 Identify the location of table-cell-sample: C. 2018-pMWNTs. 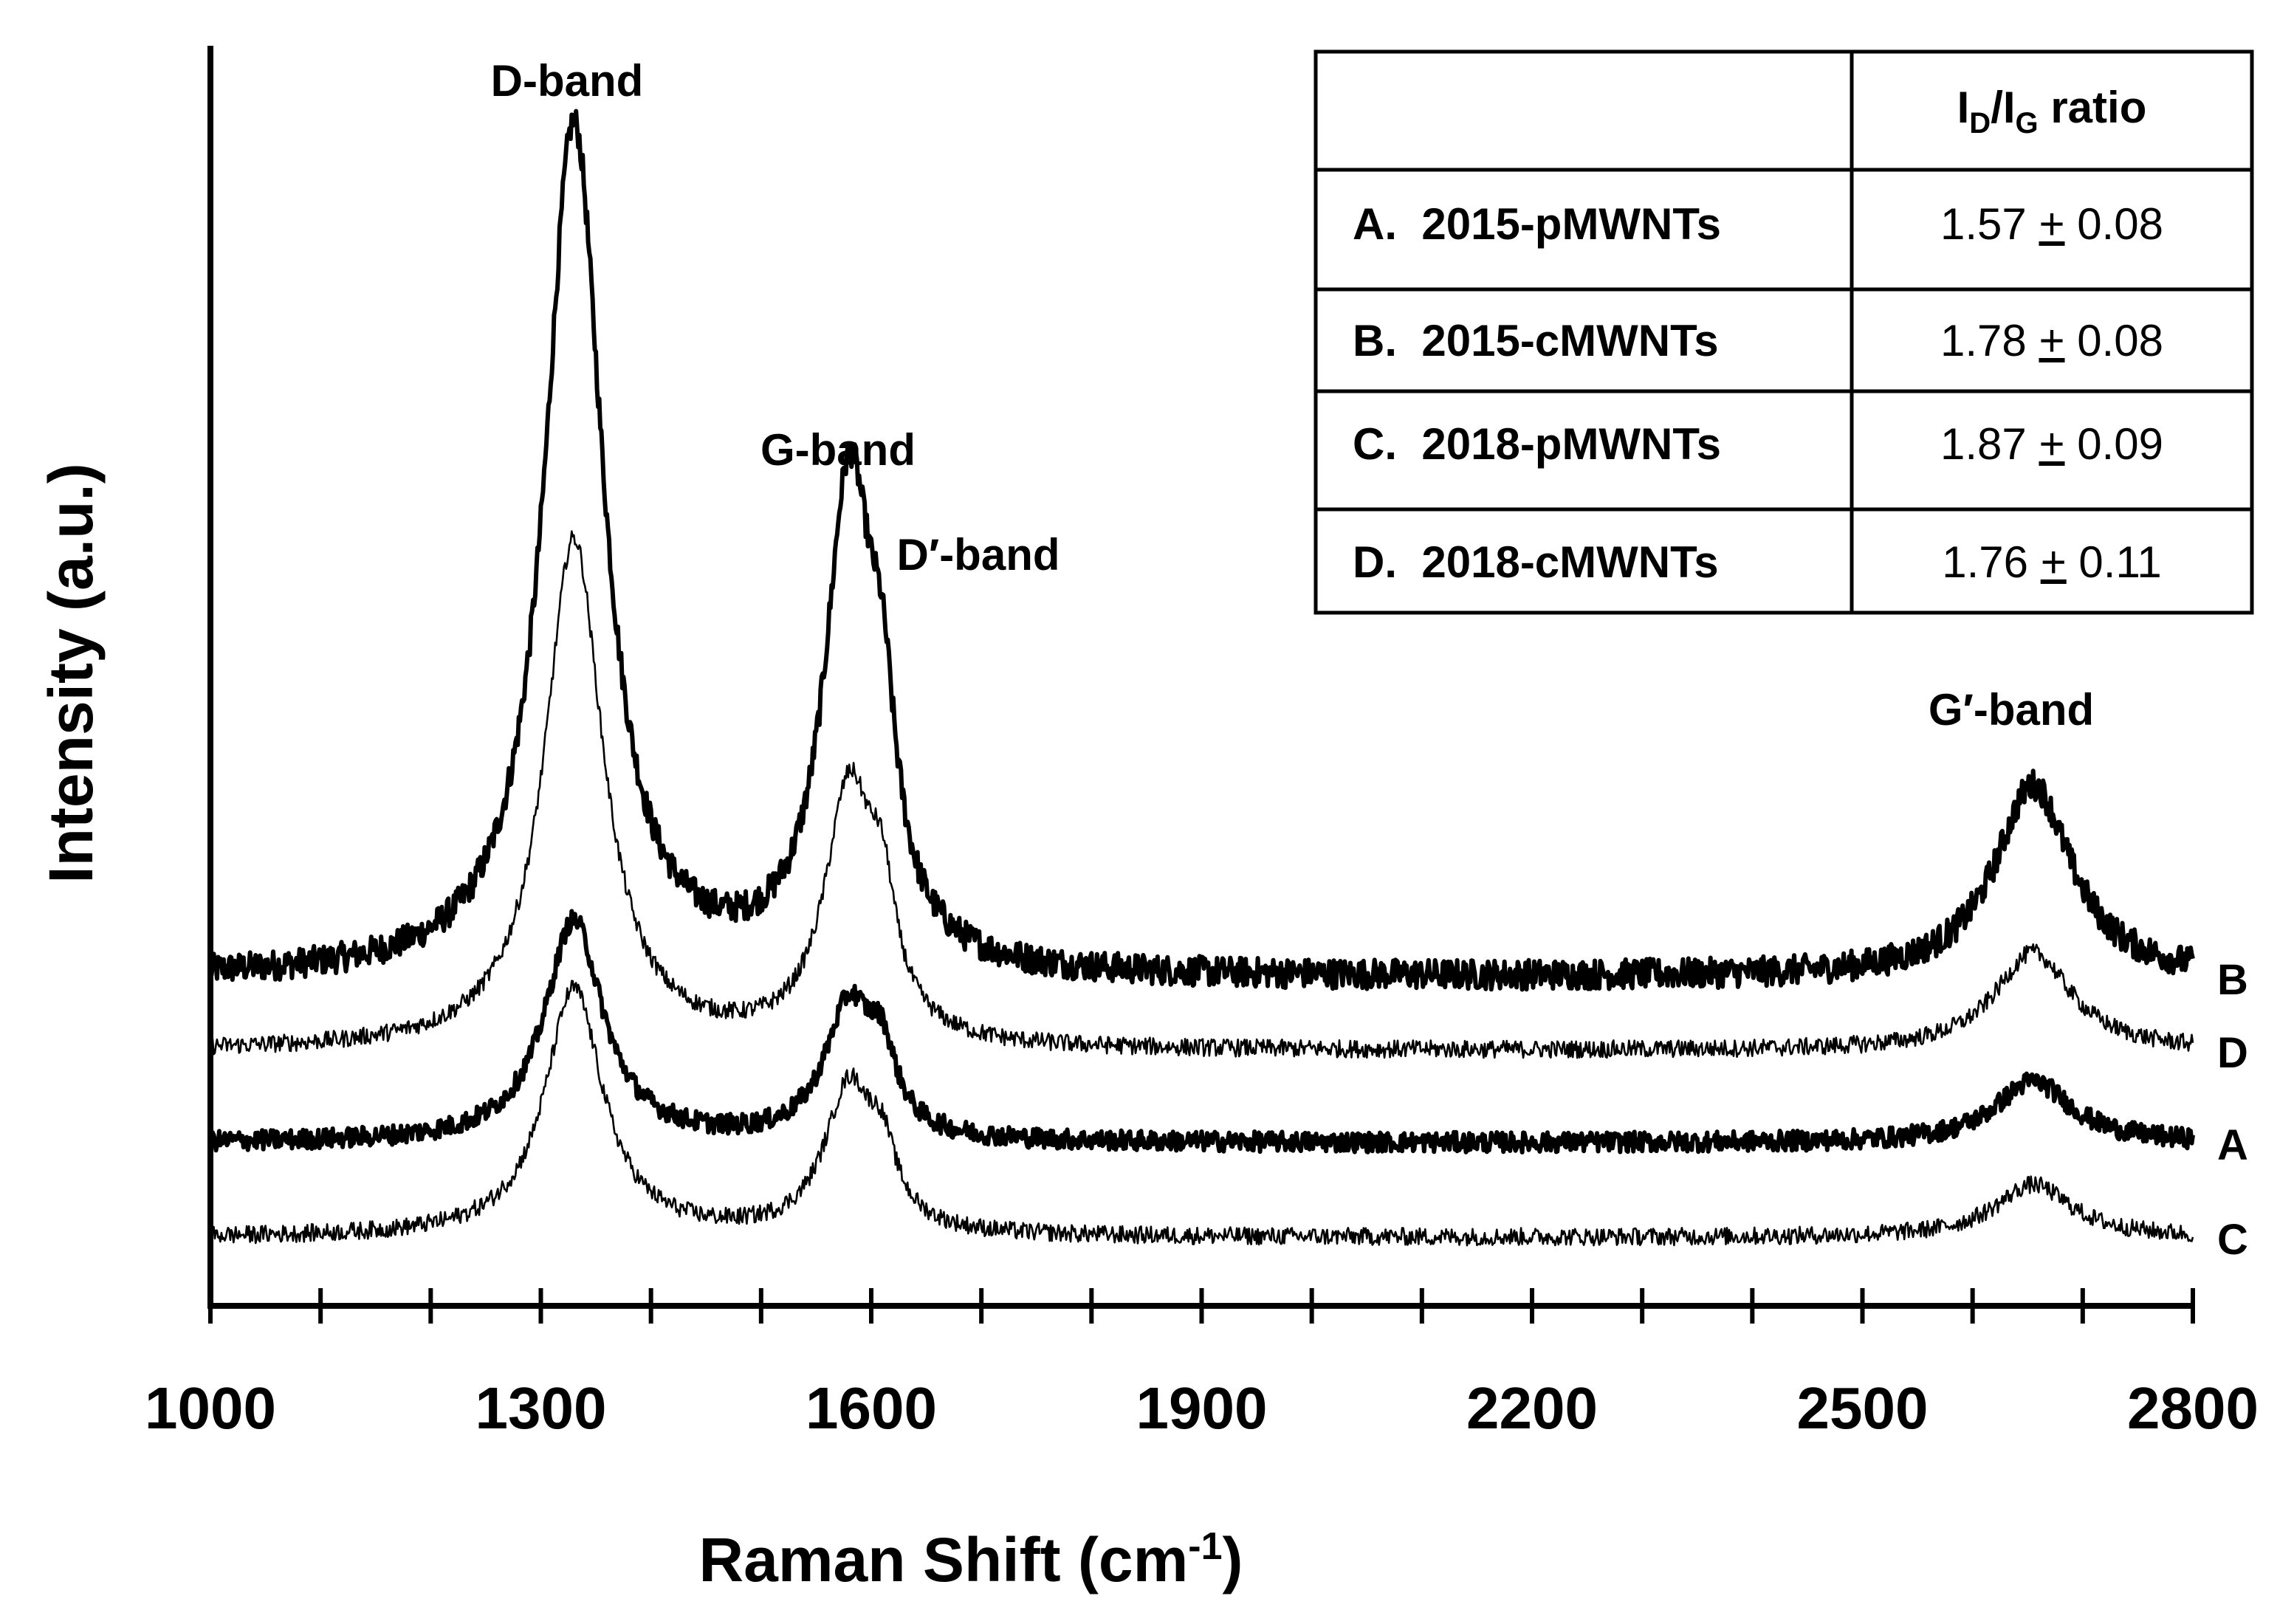
(1537, 444).